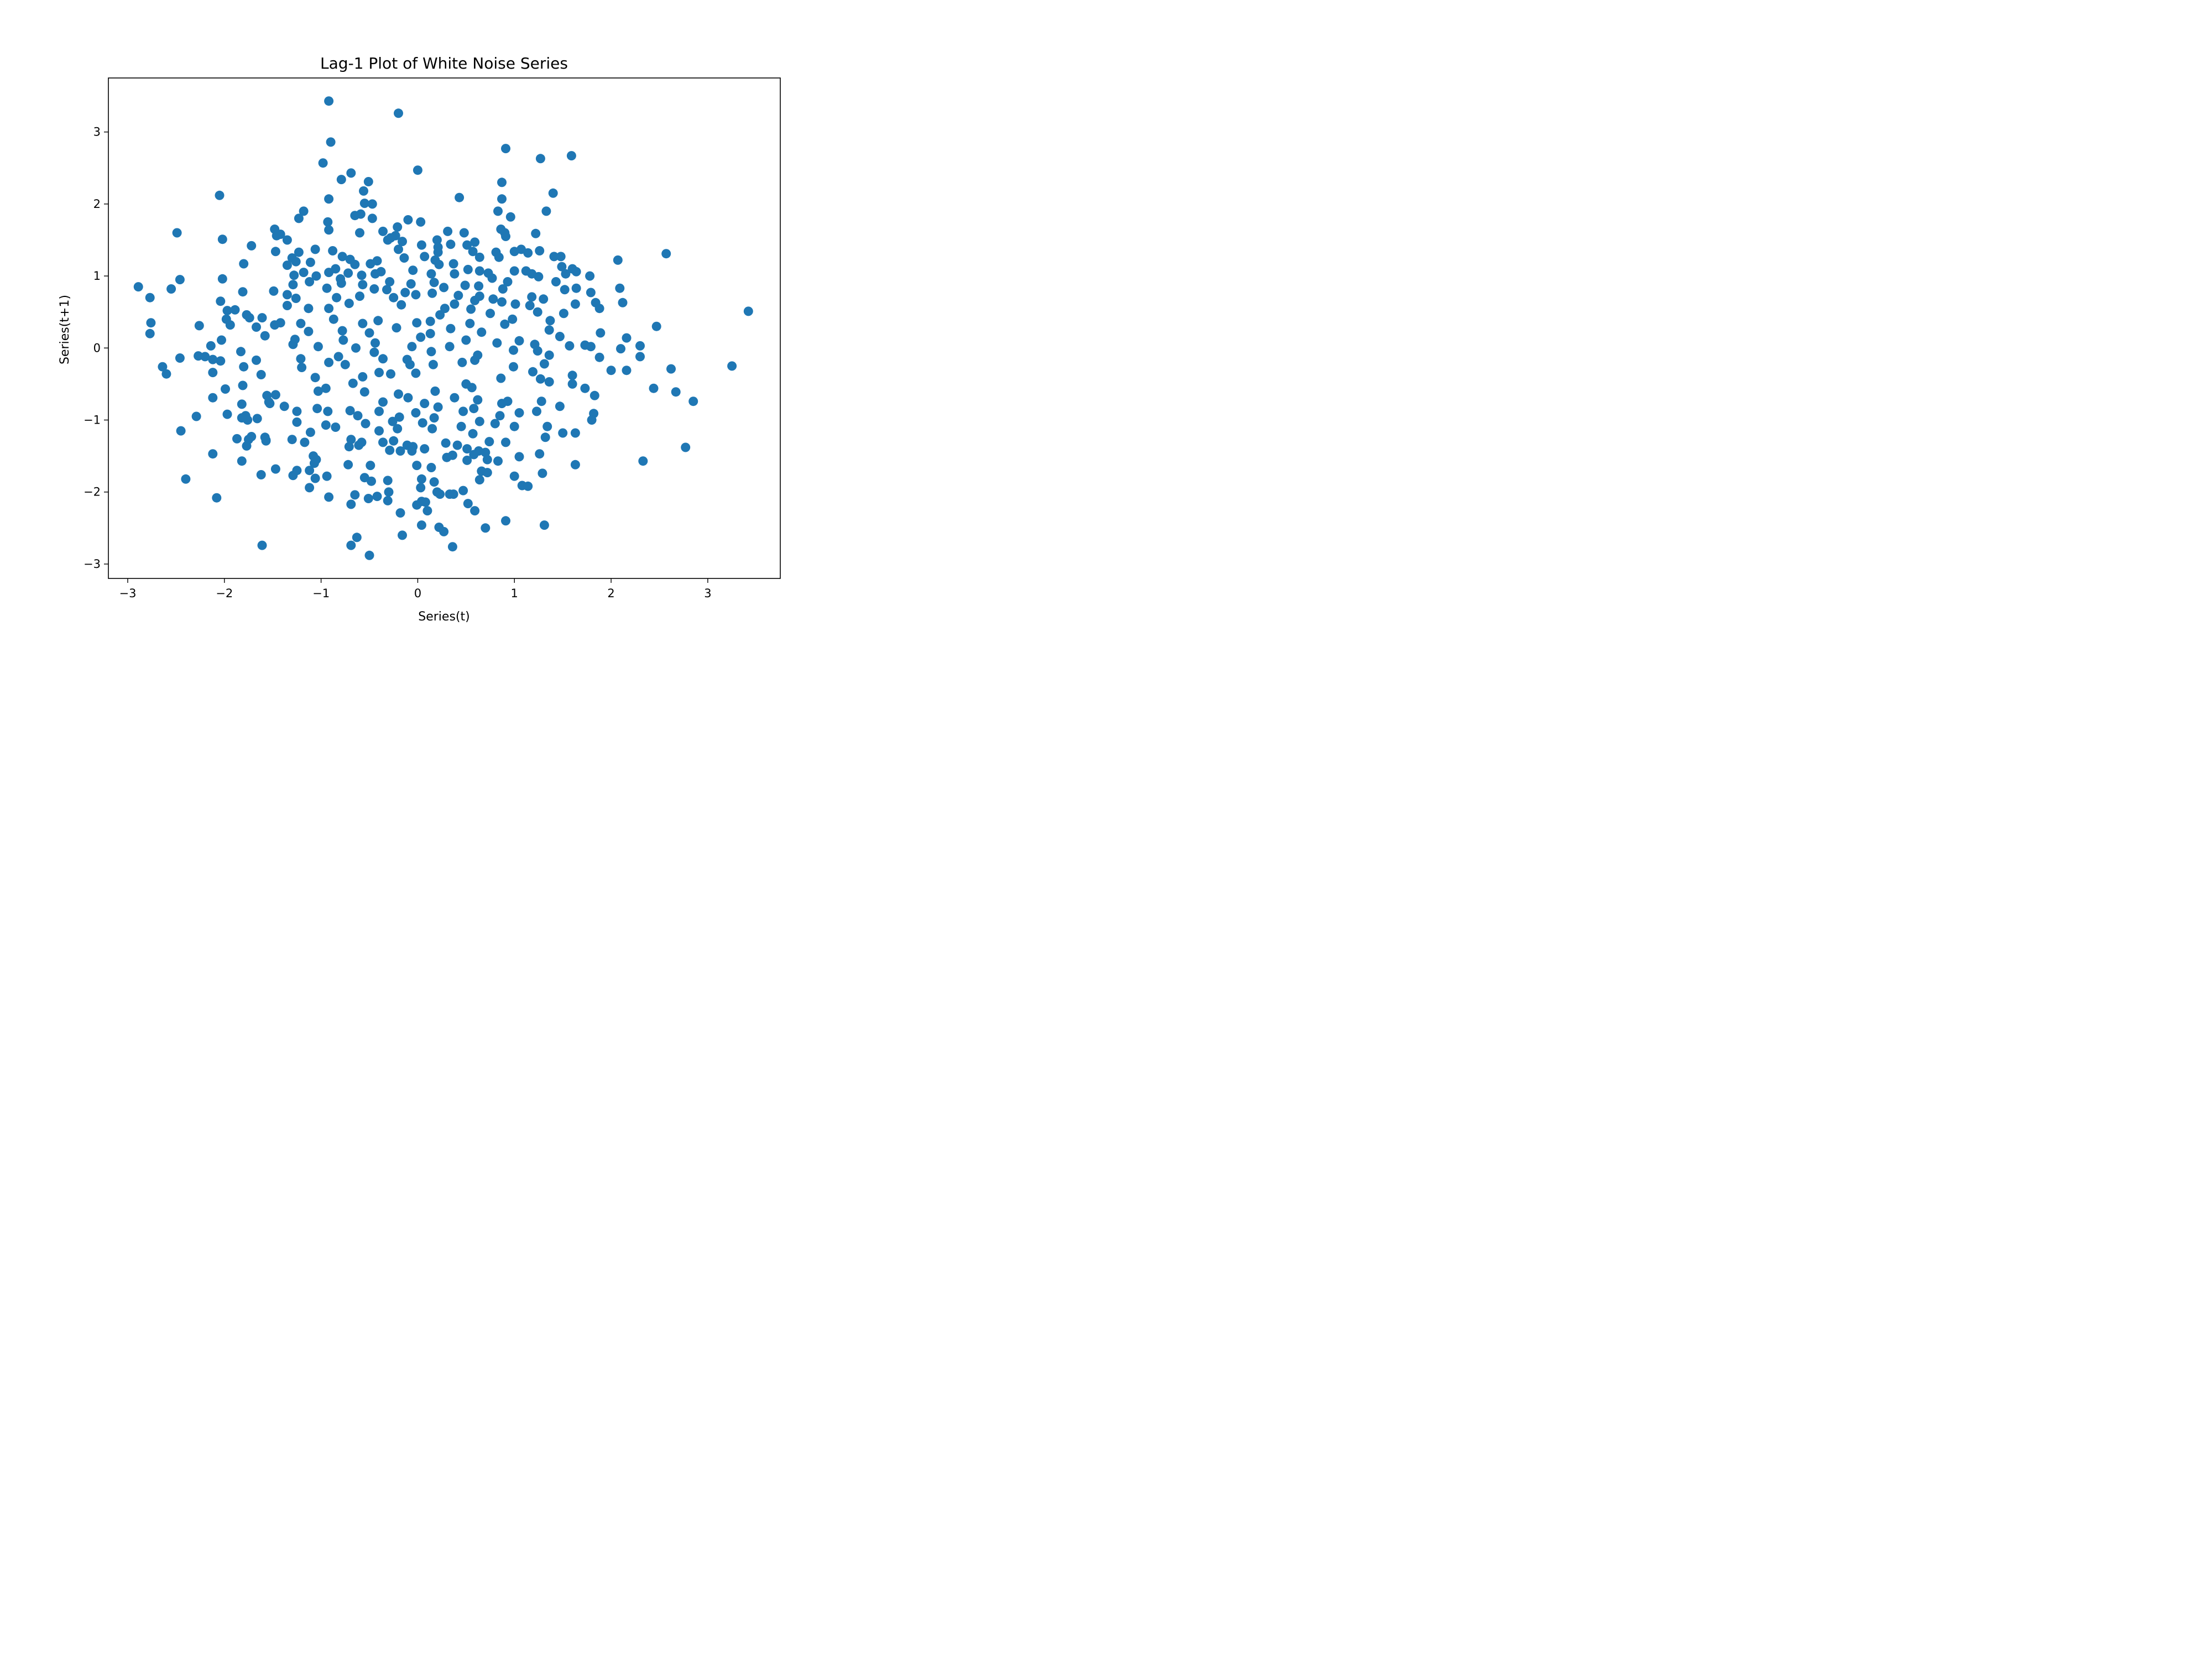  Describe the element at coordinates (97, 347) in the screenshot. I see `y-tick-label: 0` at that location.